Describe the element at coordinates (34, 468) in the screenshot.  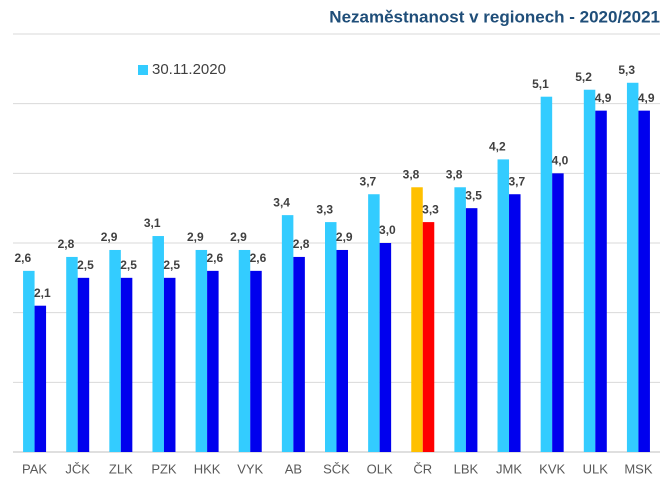
I see `x-tick-label: PAK` at that location.